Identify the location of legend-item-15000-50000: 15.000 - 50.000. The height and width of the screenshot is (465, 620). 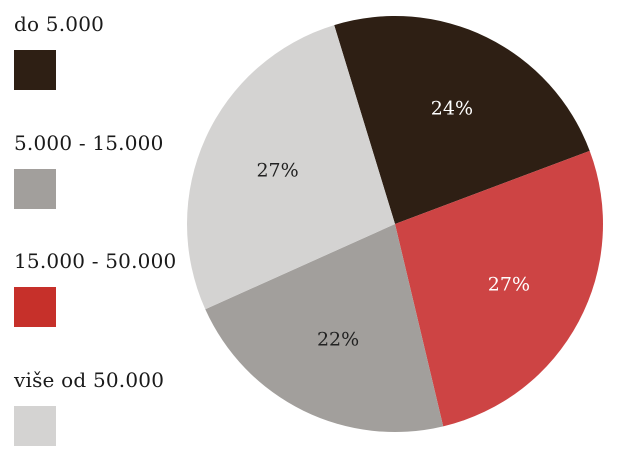
(95, 288).